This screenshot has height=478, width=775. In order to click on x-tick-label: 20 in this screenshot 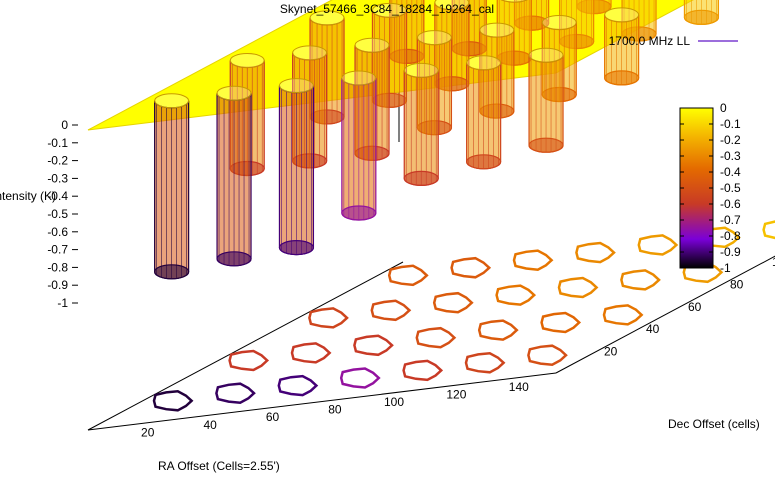, I will do `click(148, 432)`.